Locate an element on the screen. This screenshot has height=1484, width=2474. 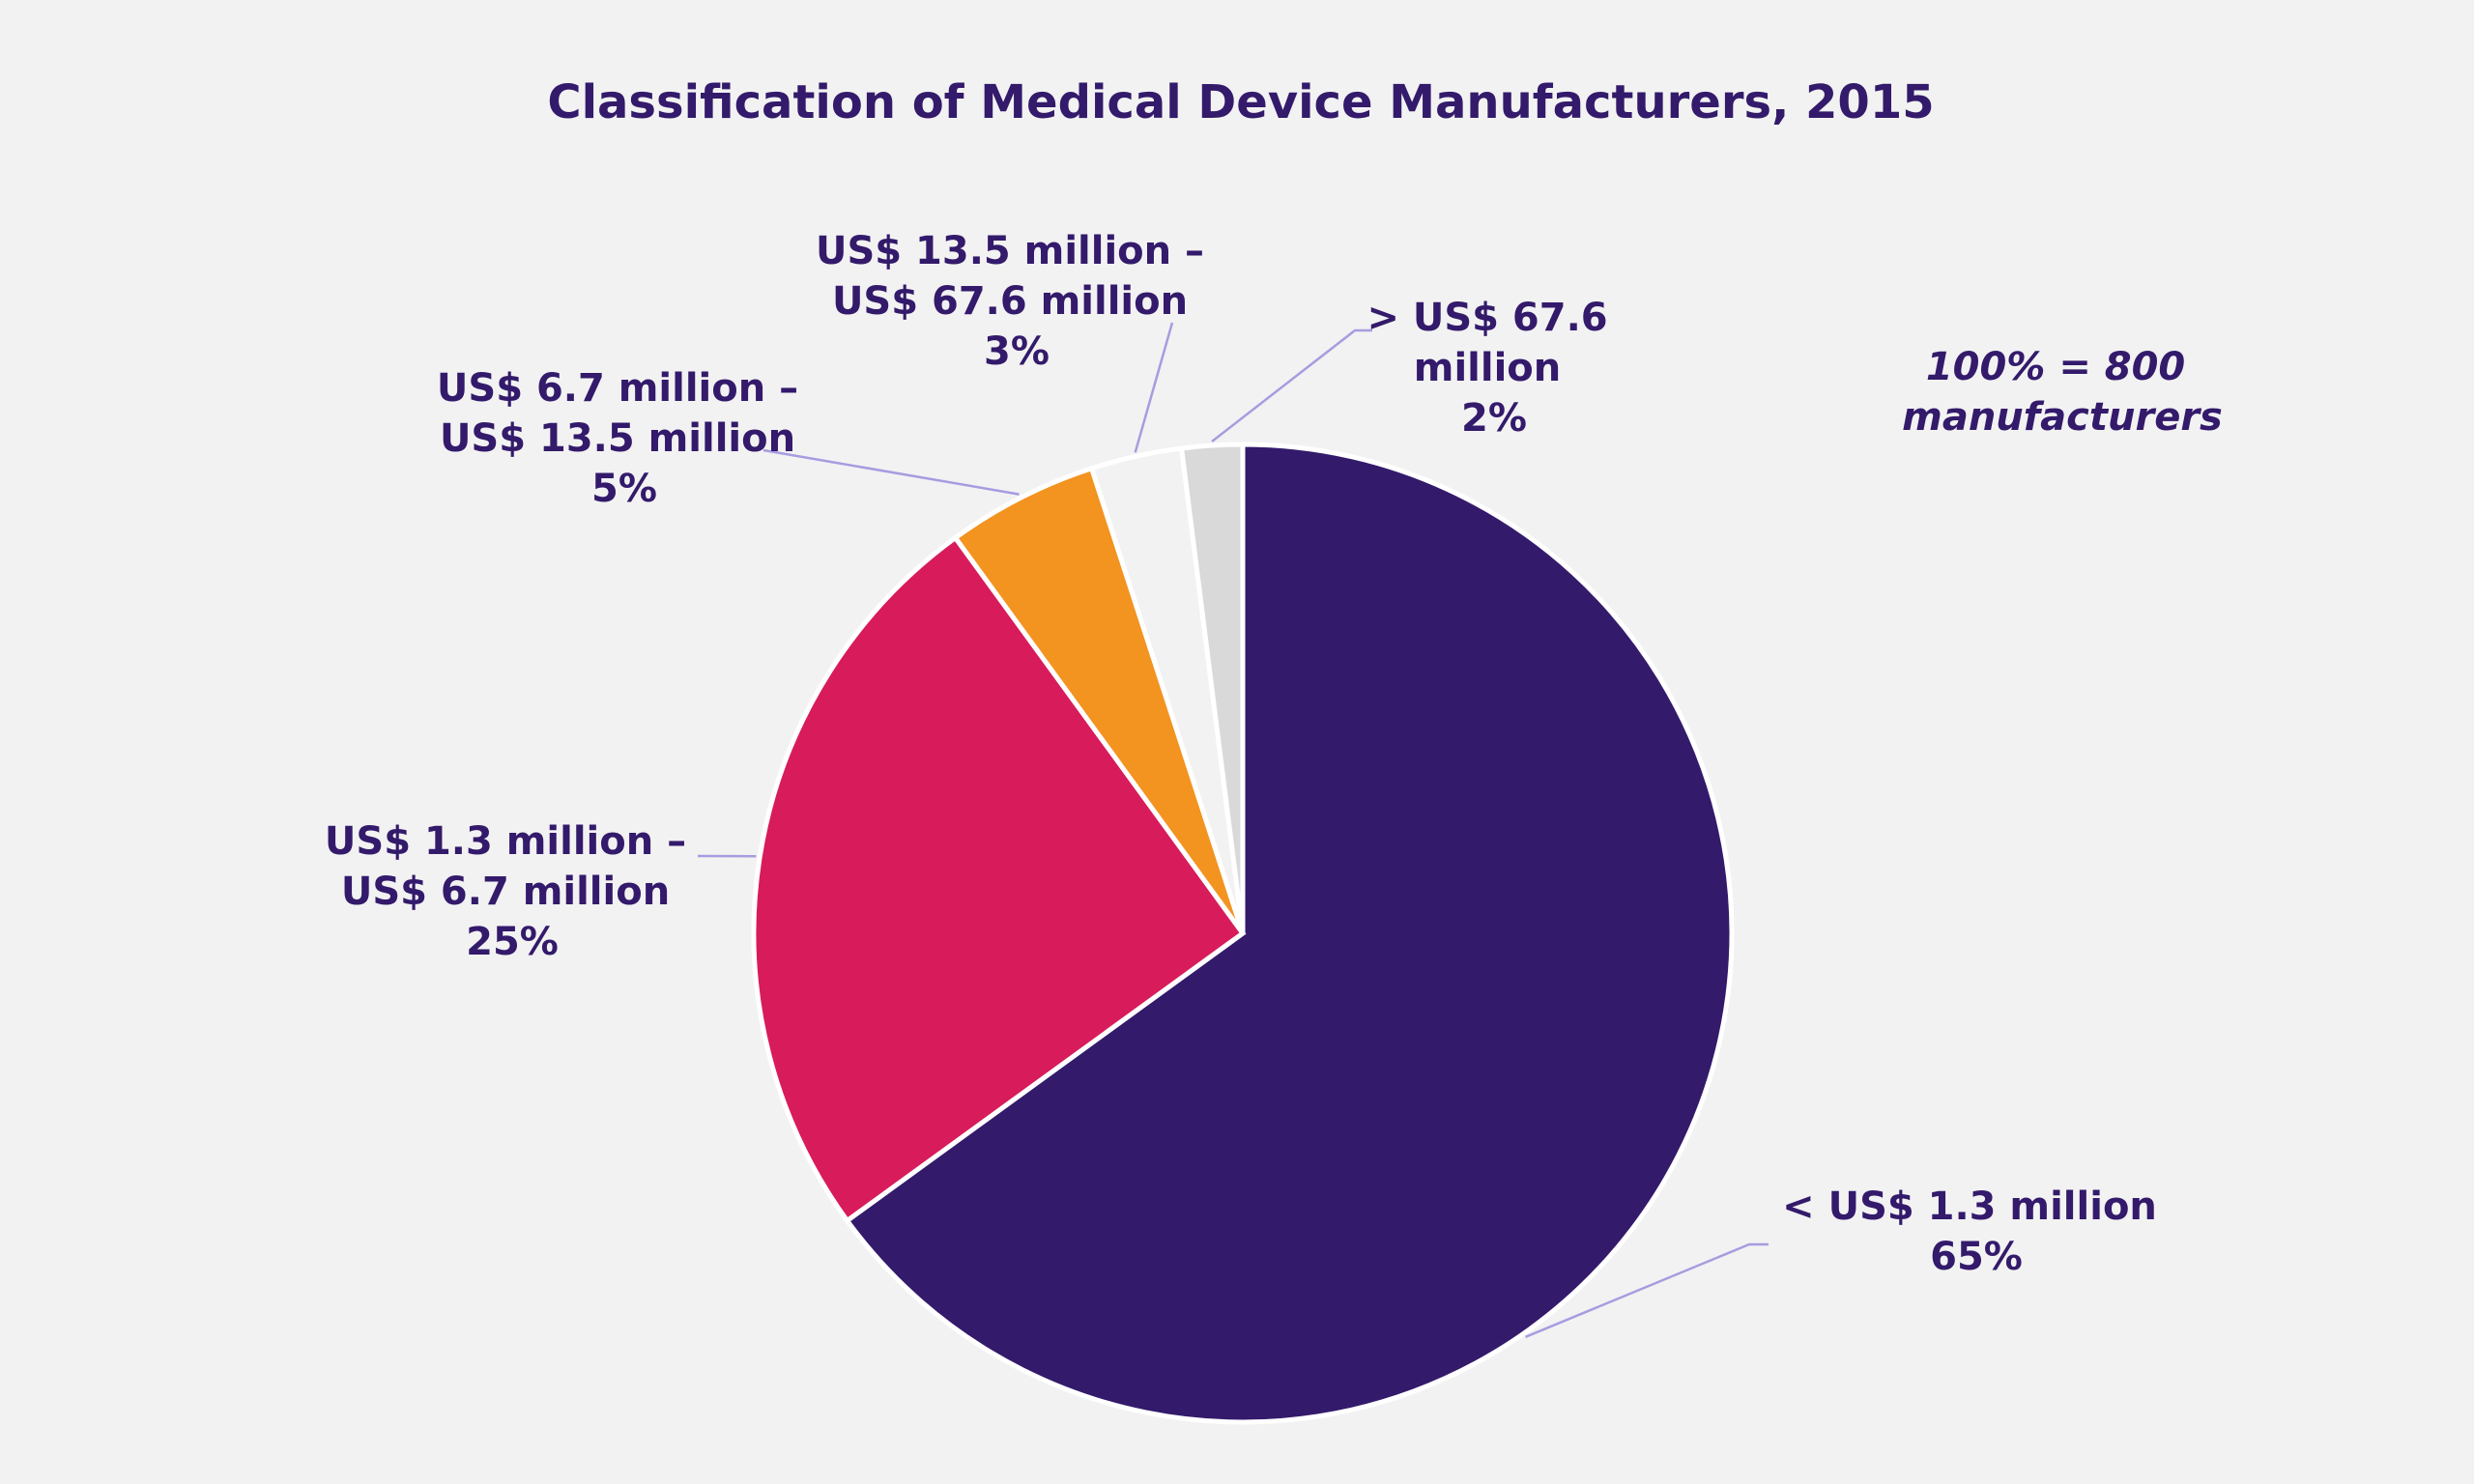
slice-label-over-67-6m: > US$ 67.6 million 2% is located at coordinates (1494, 369).